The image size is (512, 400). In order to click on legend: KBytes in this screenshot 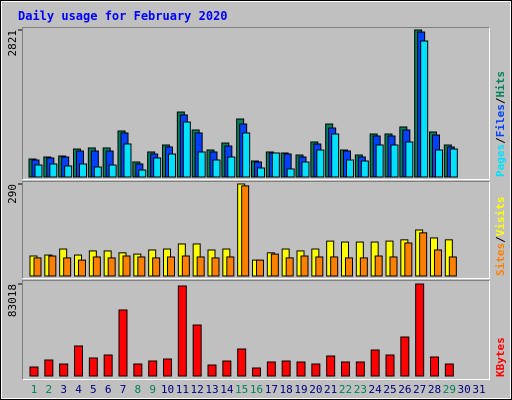, I will do `click(500, 357)`.